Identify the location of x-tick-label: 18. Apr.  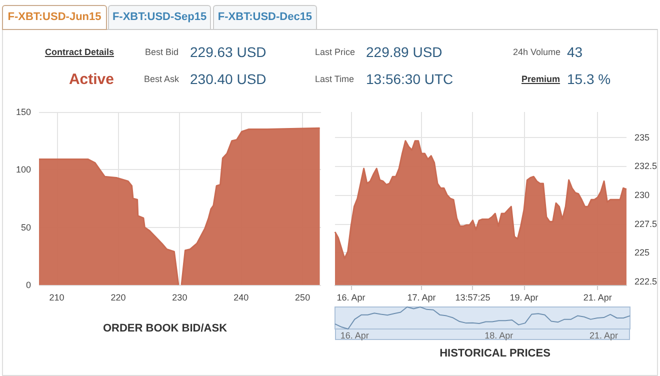
(499, 335).